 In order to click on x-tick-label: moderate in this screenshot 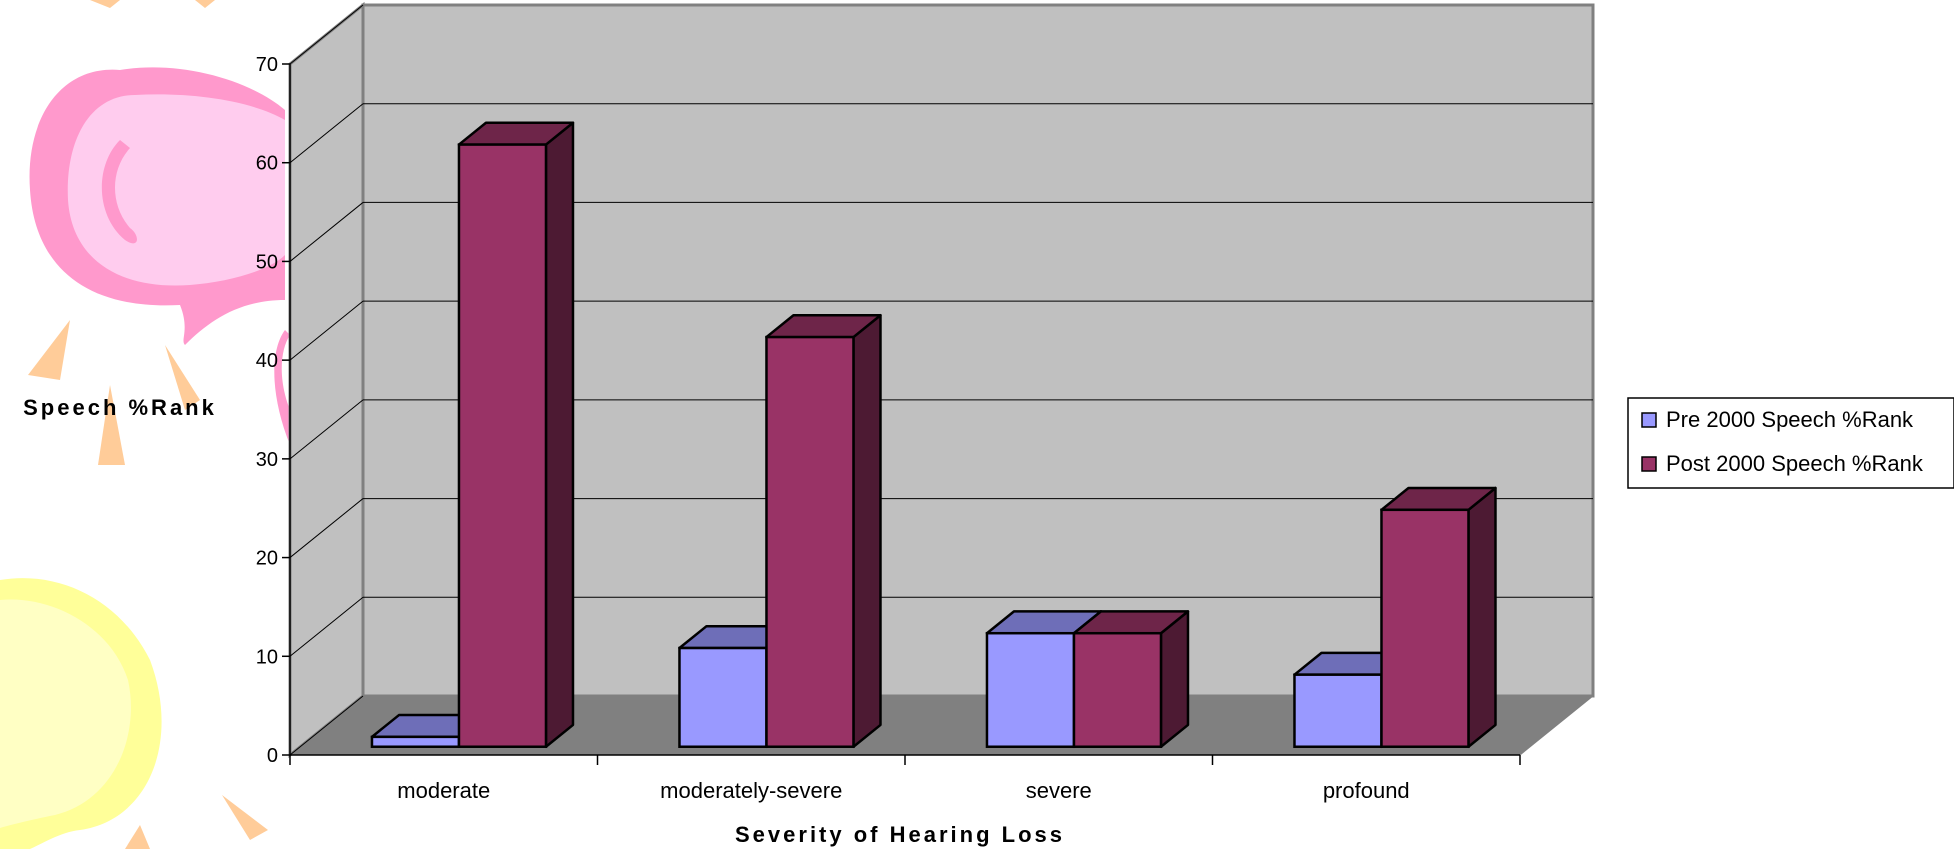, I will do `click(443, 790)`.